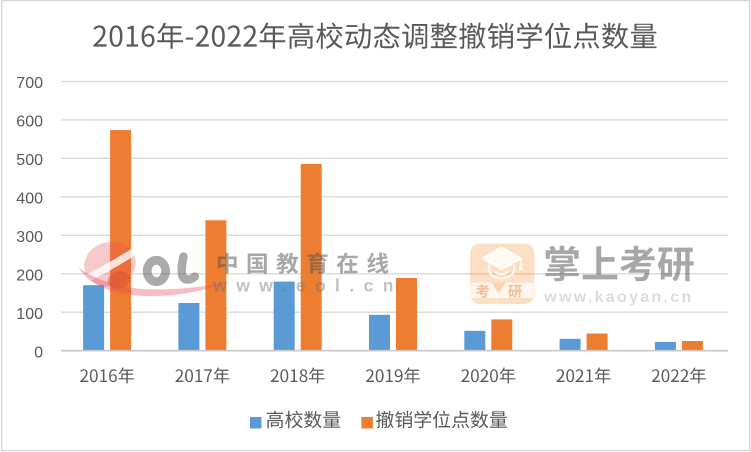 The height and width of the screenshot is (452, 751). Describe the element at coordinates (29, 199) in the screenshot. I see `svg-text: 400` at that location.